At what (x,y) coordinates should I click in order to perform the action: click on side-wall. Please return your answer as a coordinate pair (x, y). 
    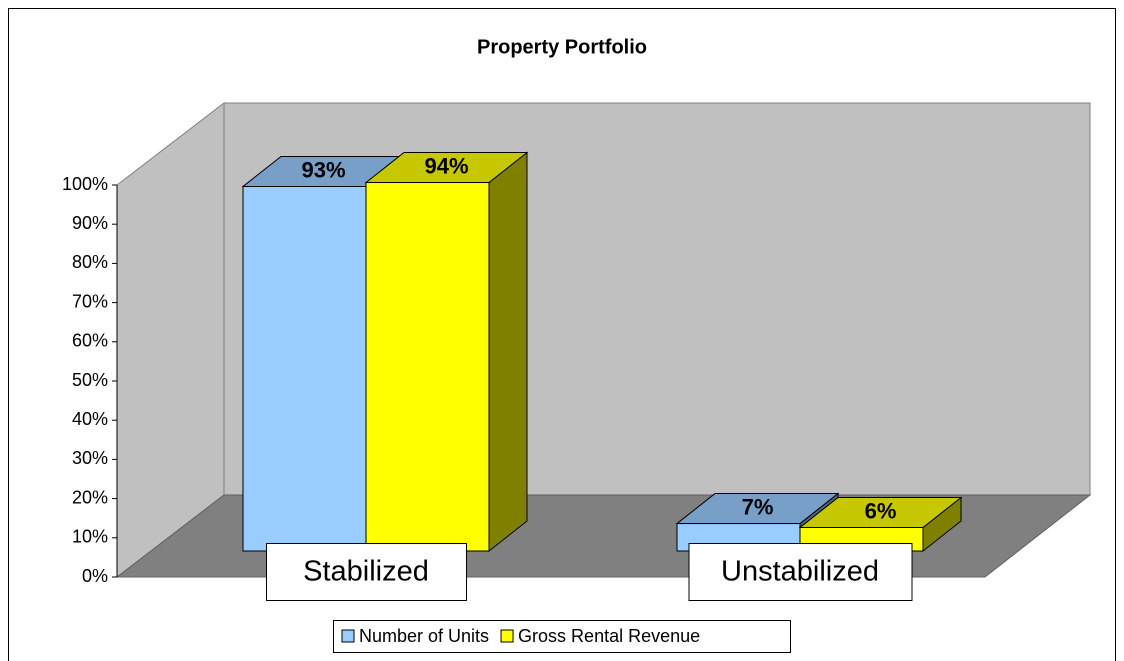
    Looking at the image, I should click on (170, 340).